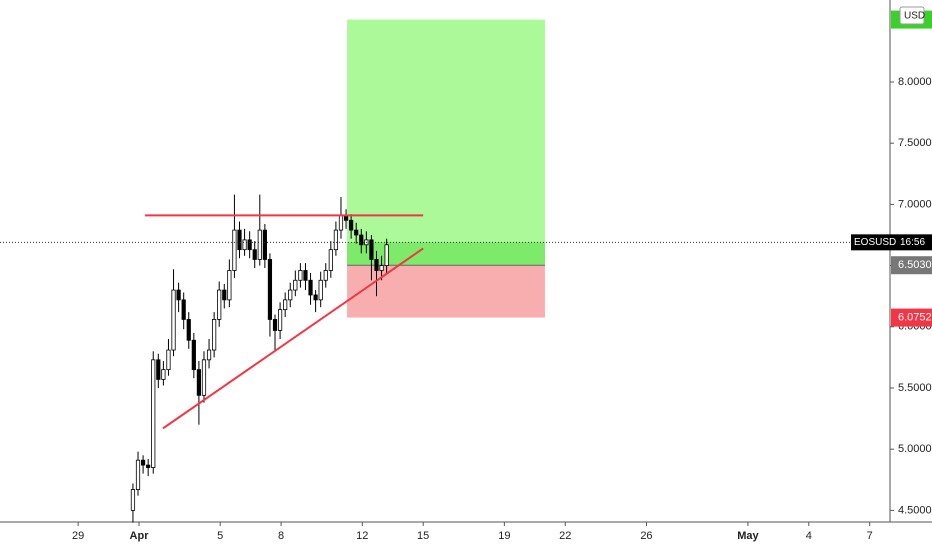  What do you see at coordinates (915, 388) in the screenshot?
I see `y-tick-label: 5.5000` at bounding box center [915, 388].